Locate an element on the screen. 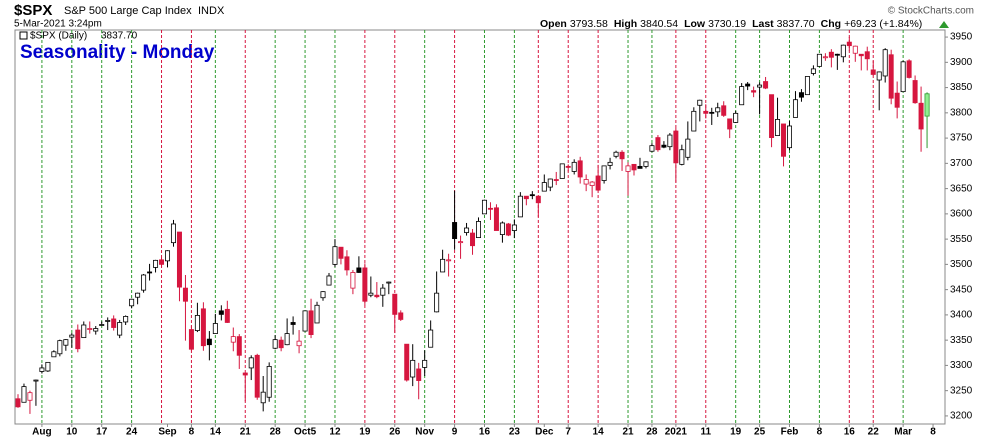  x-tick-label: Aug is located at coordinates (41, 432).